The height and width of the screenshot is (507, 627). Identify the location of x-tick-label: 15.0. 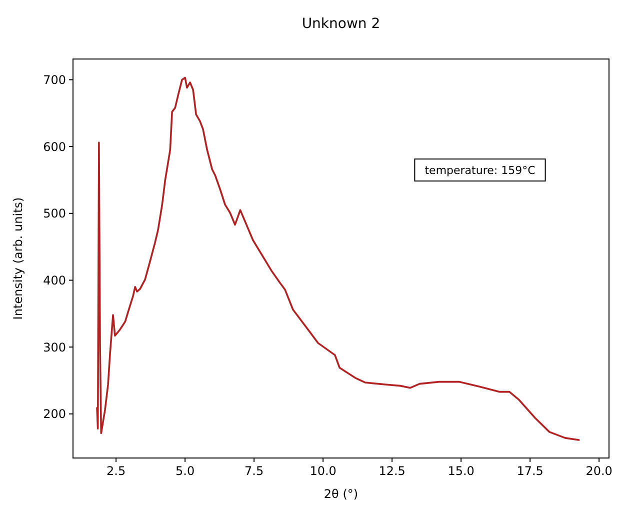
(461, 471).